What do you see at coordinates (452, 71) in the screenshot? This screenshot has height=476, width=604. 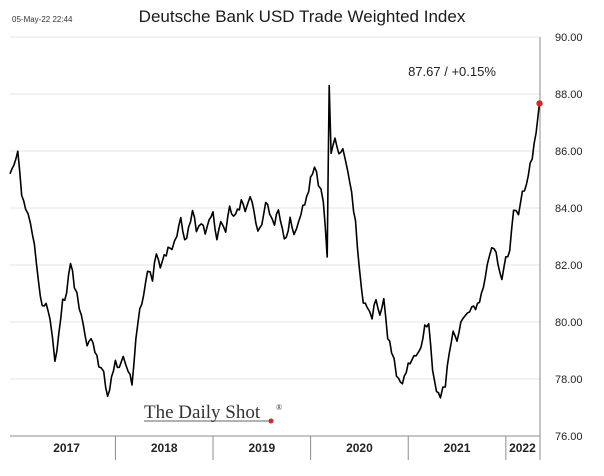 I see `last-value-annotation: 87.67 / +0.15%` at bounding box center [452, 71].